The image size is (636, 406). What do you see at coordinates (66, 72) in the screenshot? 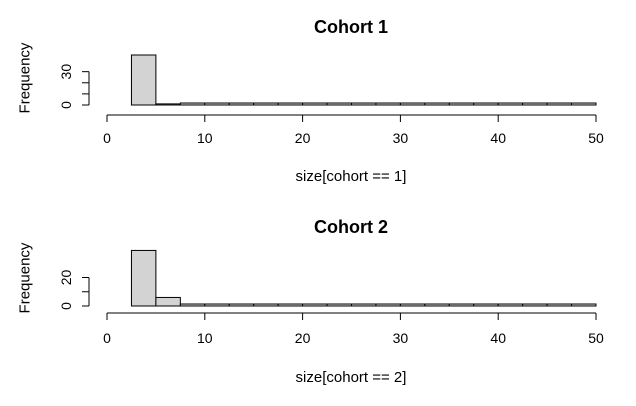
I see `y-tick-label: 30` at bounding box center [66, 72].